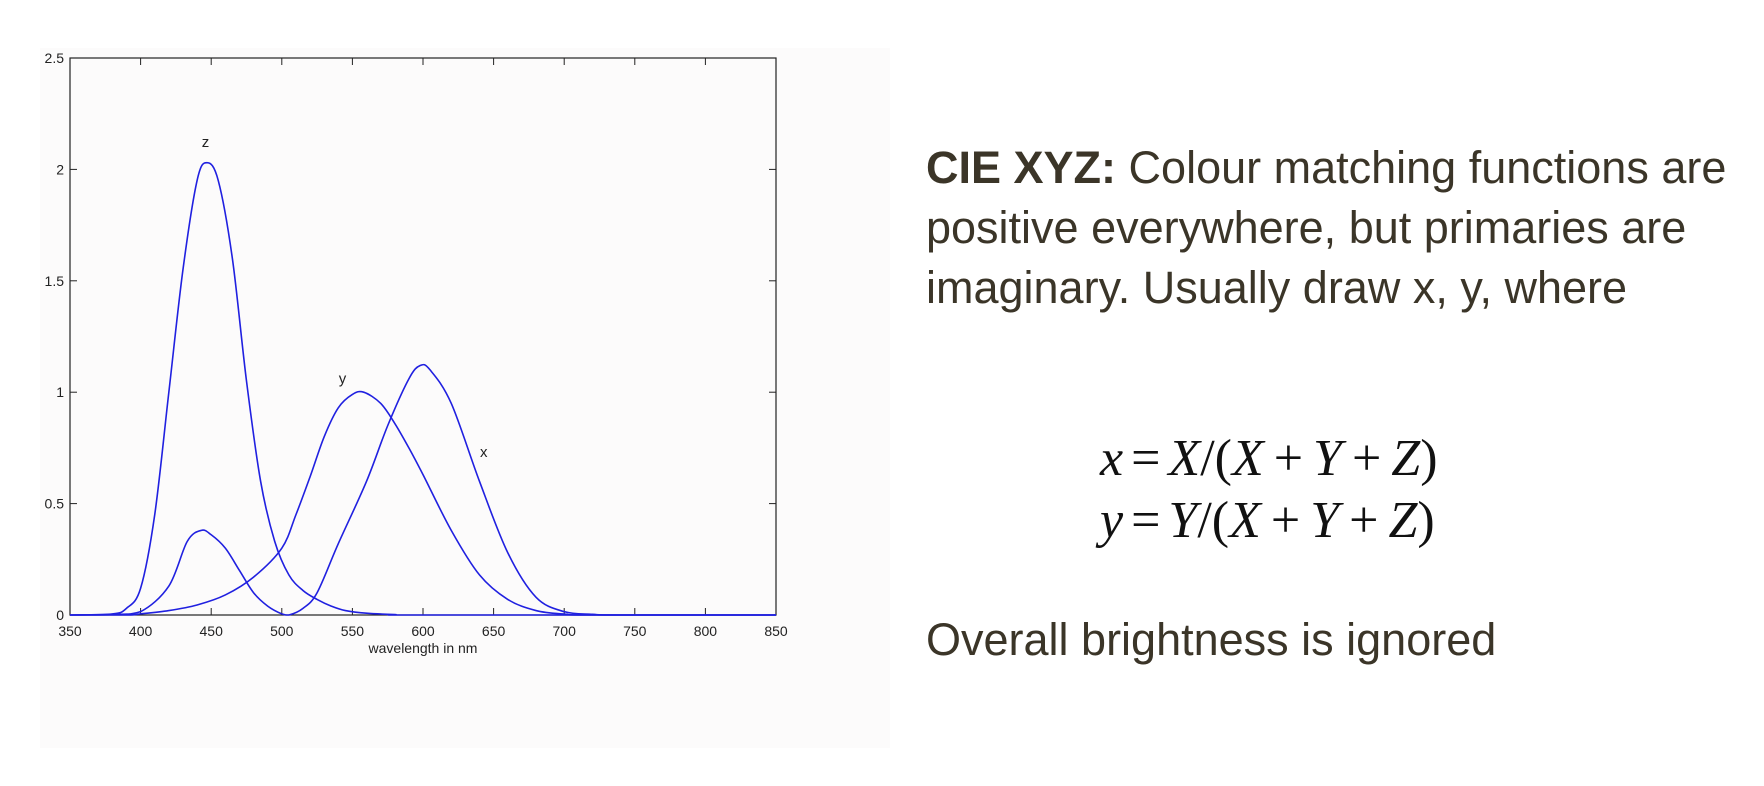 The image size is (1764, 786). Describe the element at coordinates (60, 169) in the screenshot. I see `y-tick-label: 2` at that location.